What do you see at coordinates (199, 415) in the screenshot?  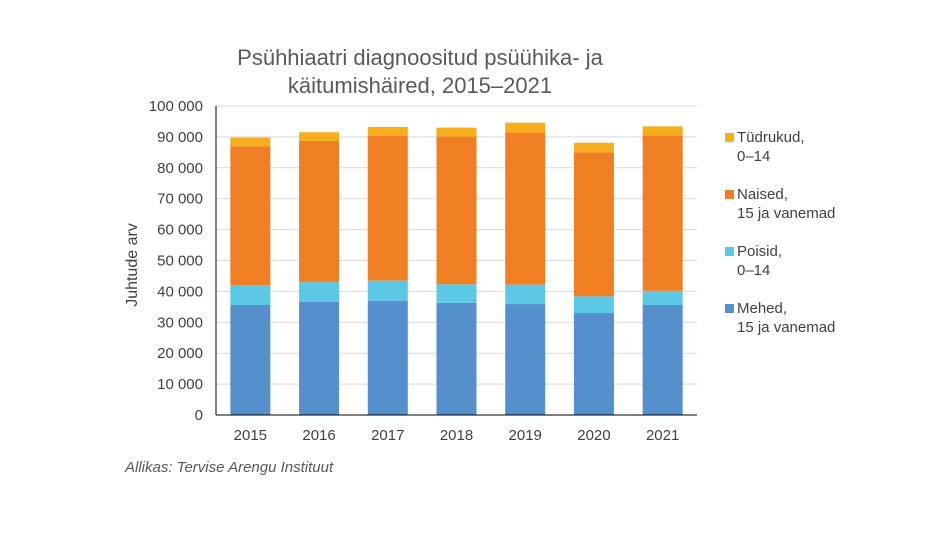 I see `y-tick-label: 0` at bounding box center [199, 415].